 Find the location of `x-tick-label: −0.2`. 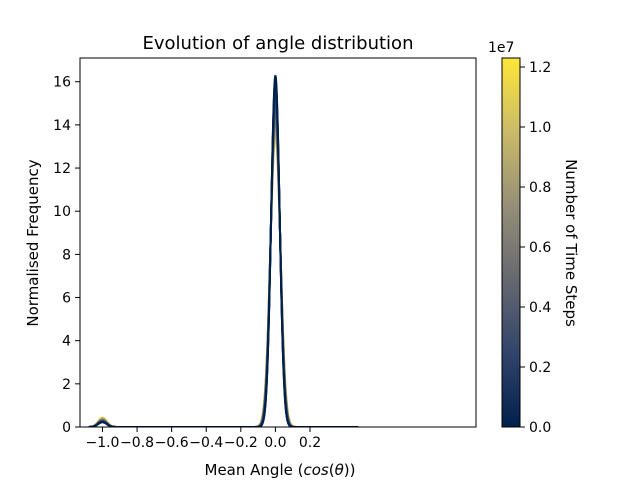

x-tick-label: −0.2 is located at coordinates (241, 443).